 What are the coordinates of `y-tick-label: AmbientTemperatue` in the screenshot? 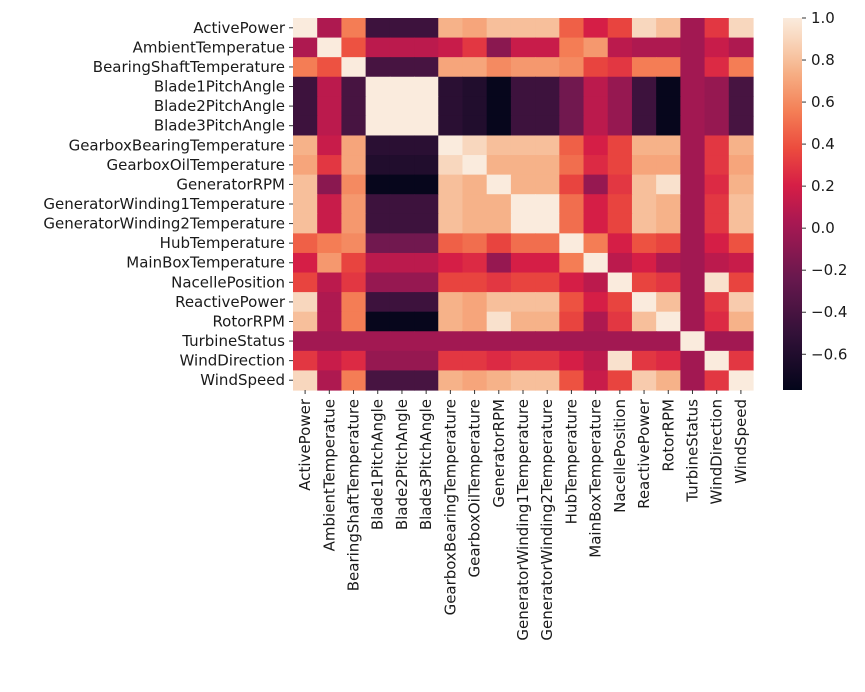 It's located at (209, 47).